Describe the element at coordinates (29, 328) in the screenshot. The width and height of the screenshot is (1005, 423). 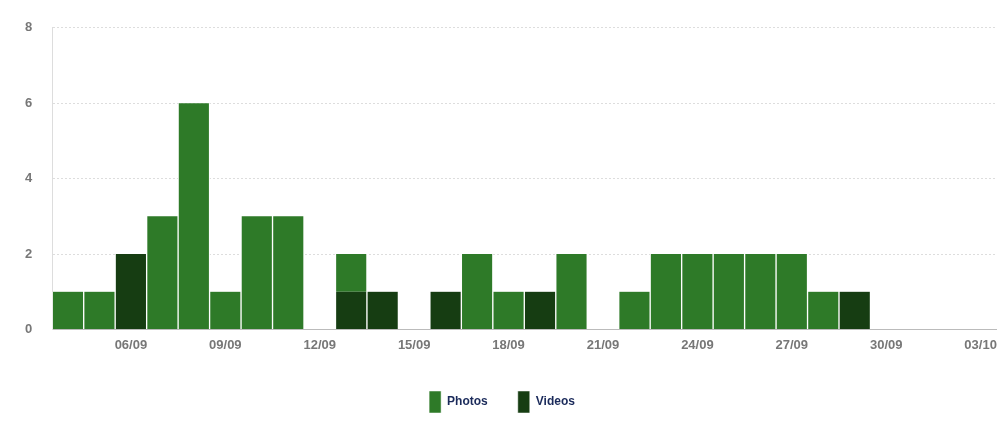
I see `y-tick-label: 0` at that location.